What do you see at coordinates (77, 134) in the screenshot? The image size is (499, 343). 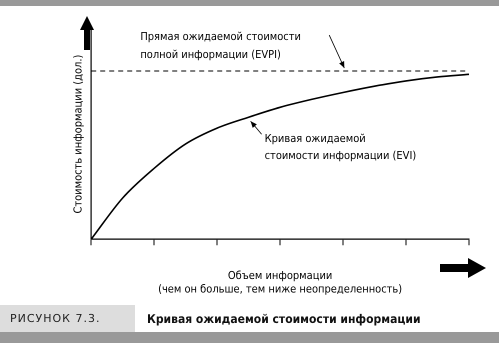 I see `y-axis-title: Стоимость информации (дол.)` at bounding box center [77, 134].